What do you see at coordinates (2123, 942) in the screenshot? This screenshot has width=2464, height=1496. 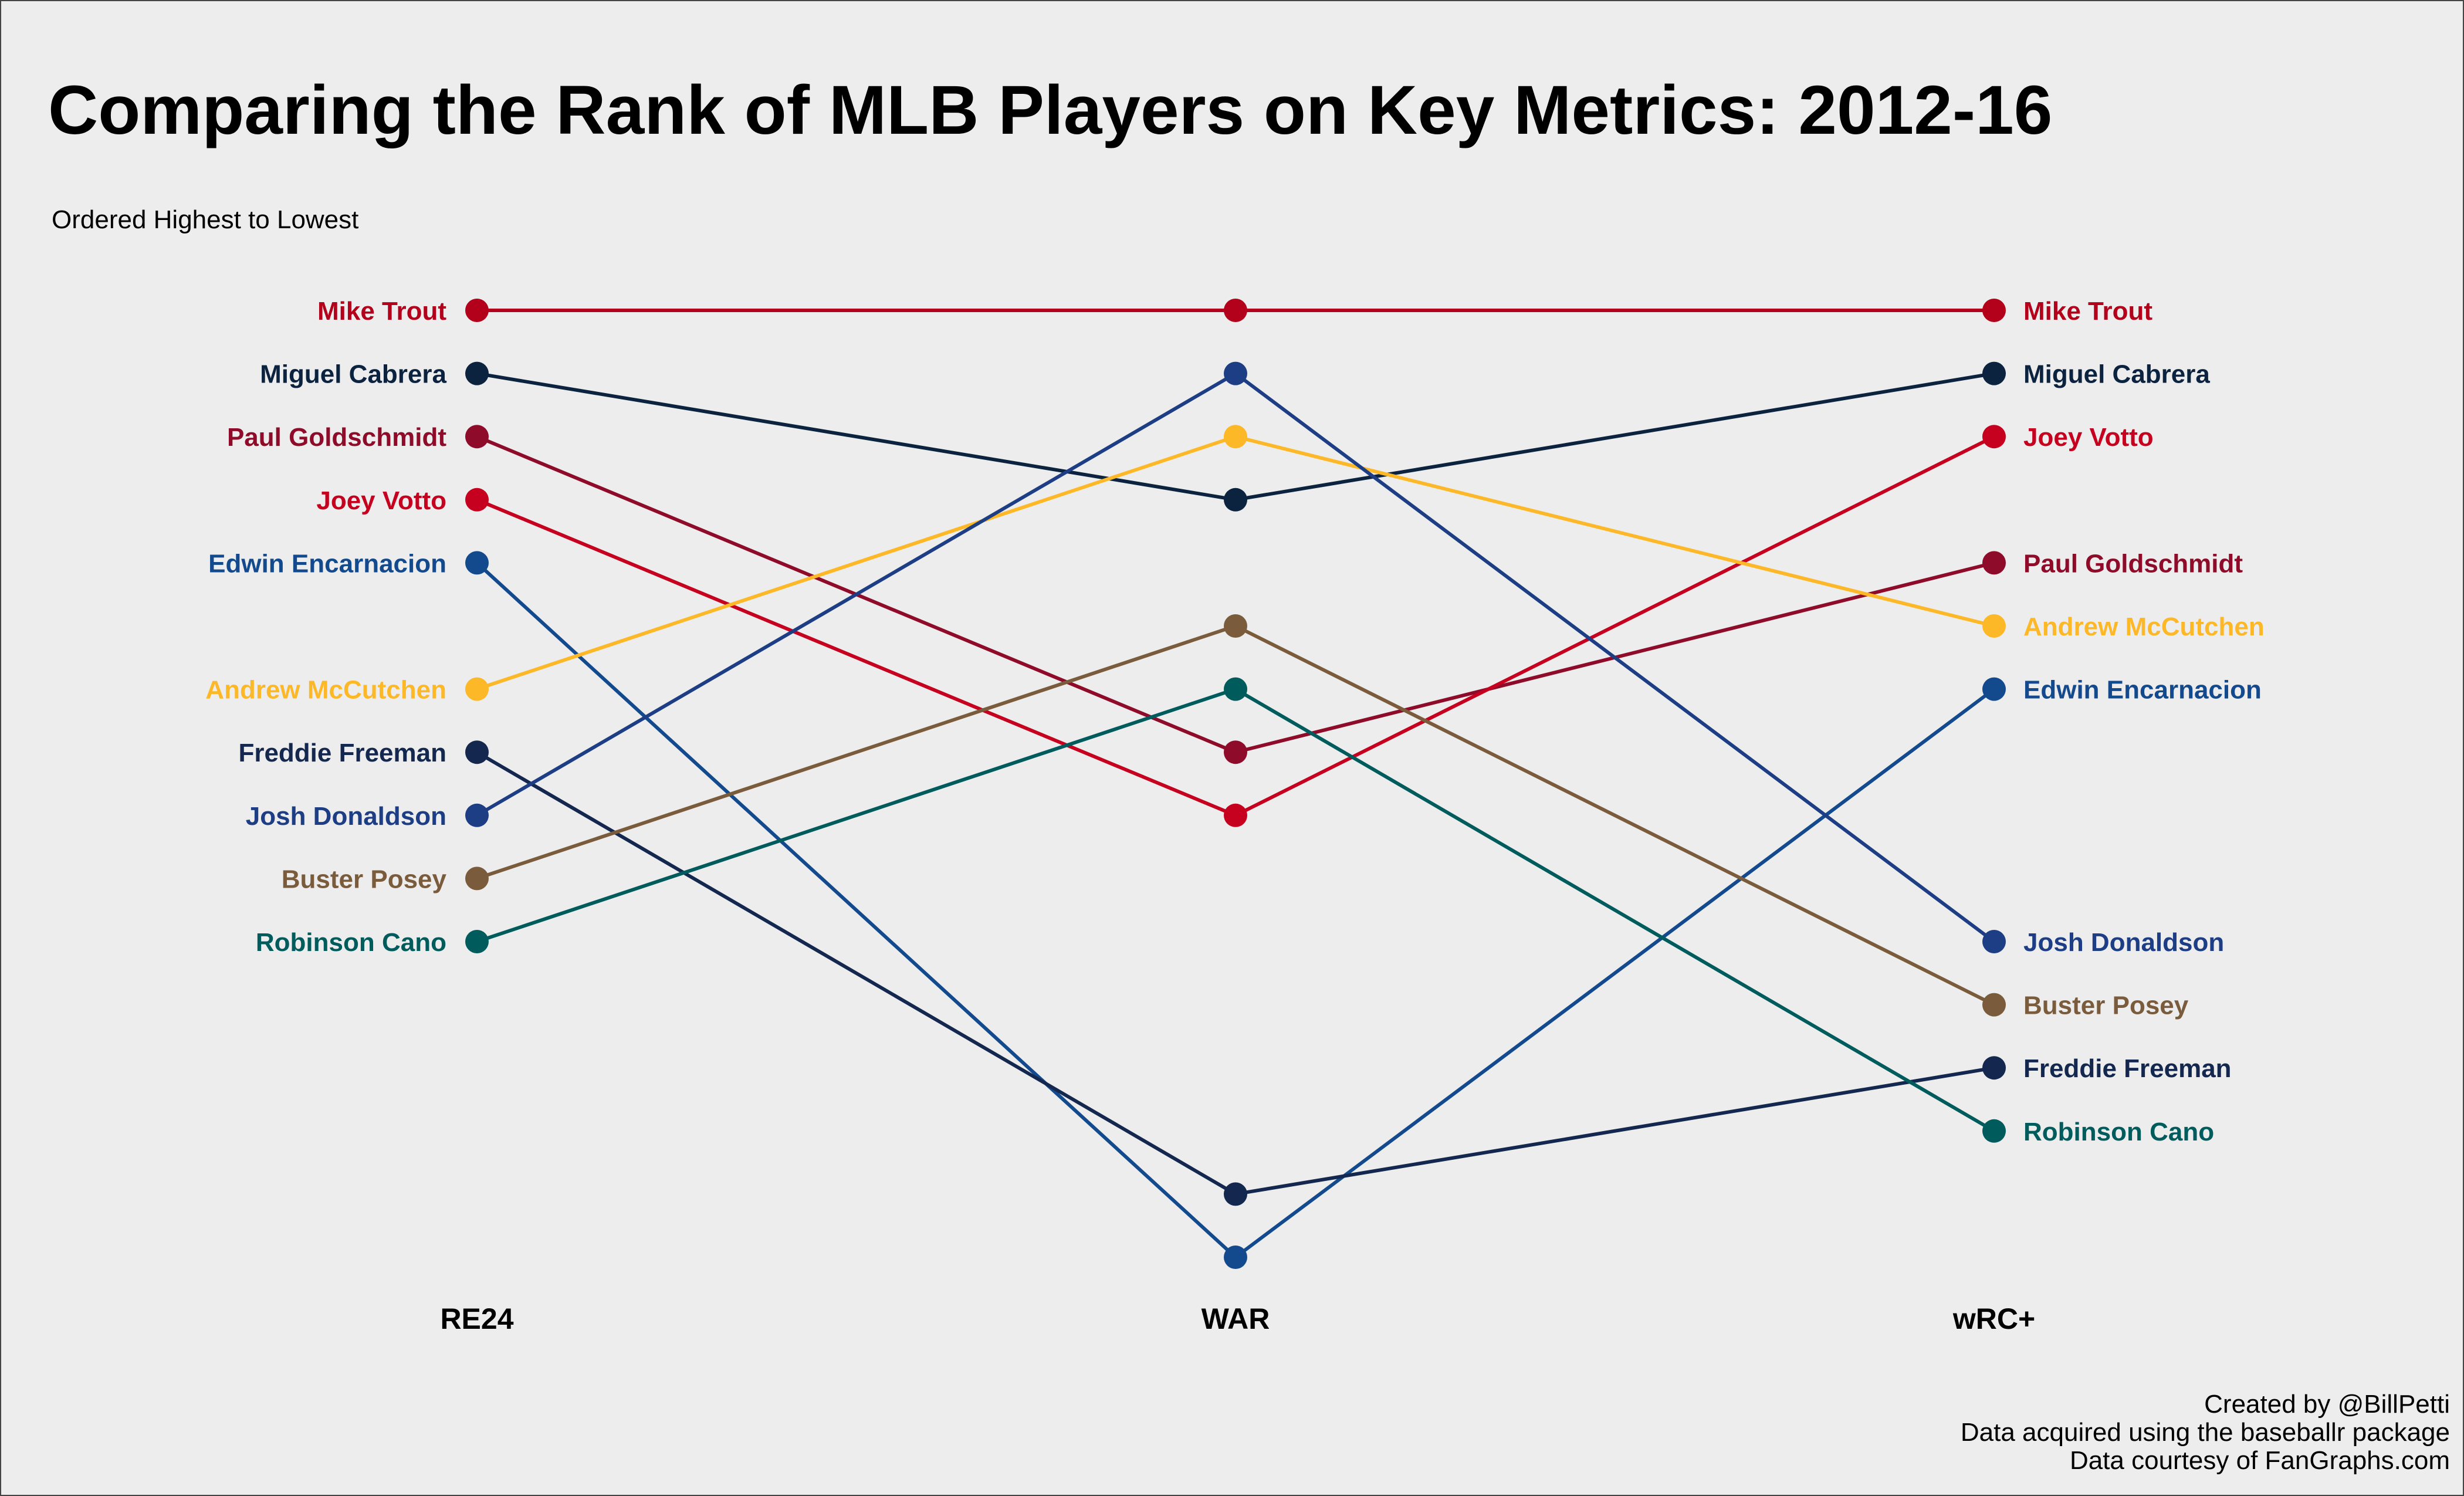 I see `label-right-josh-donaldson: Josh Donaldson` at bounding box center [2123, 942].